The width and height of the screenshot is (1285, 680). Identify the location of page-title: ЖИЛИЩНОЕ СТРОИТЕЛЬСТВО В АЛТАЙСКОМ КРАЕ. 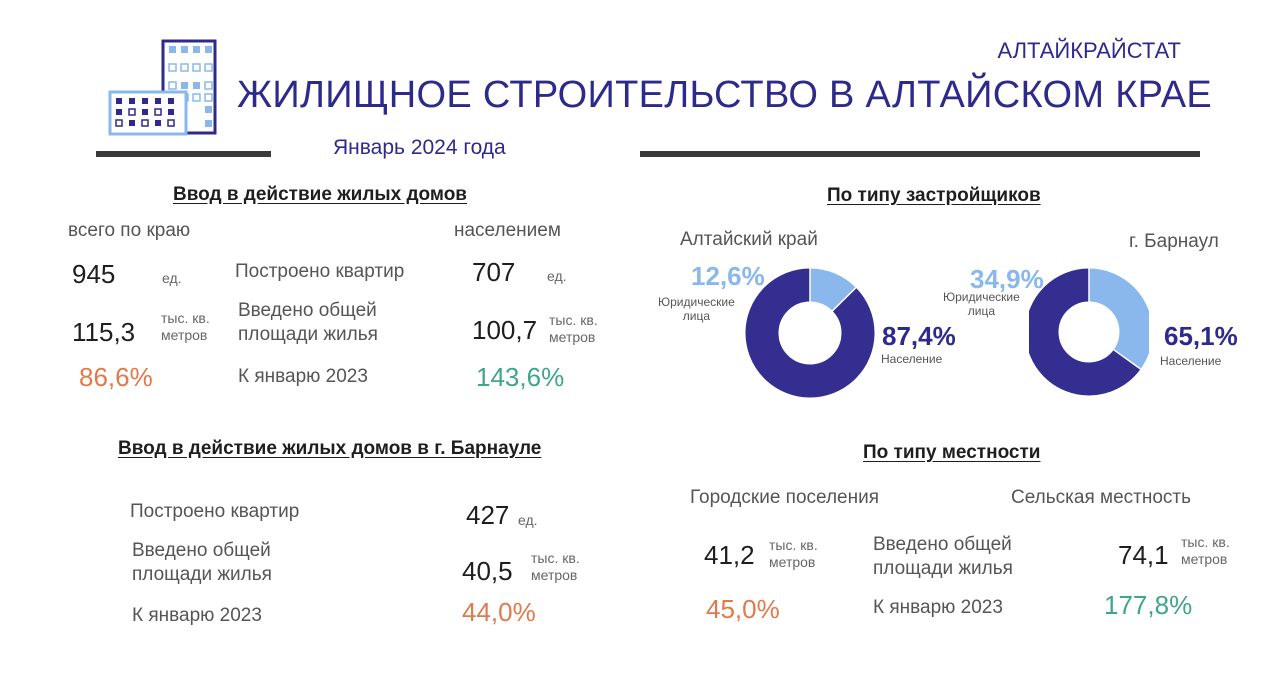
(725, 95).